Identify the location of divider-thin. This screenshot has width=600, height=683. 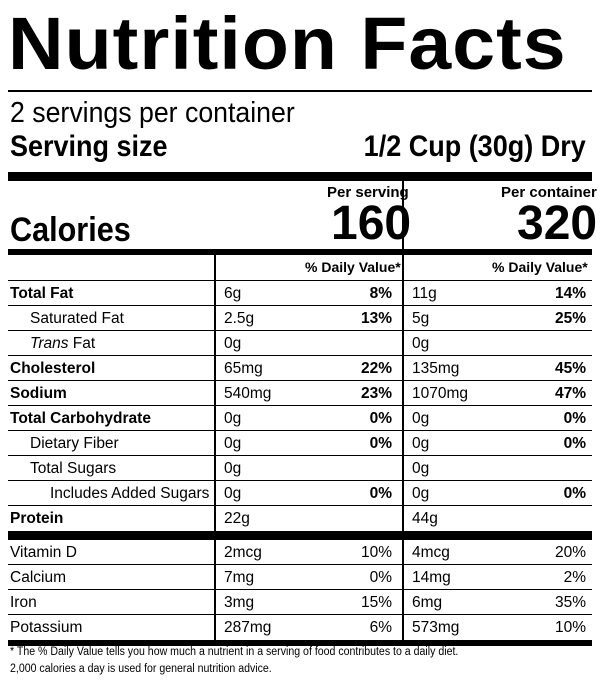
(300, 91).